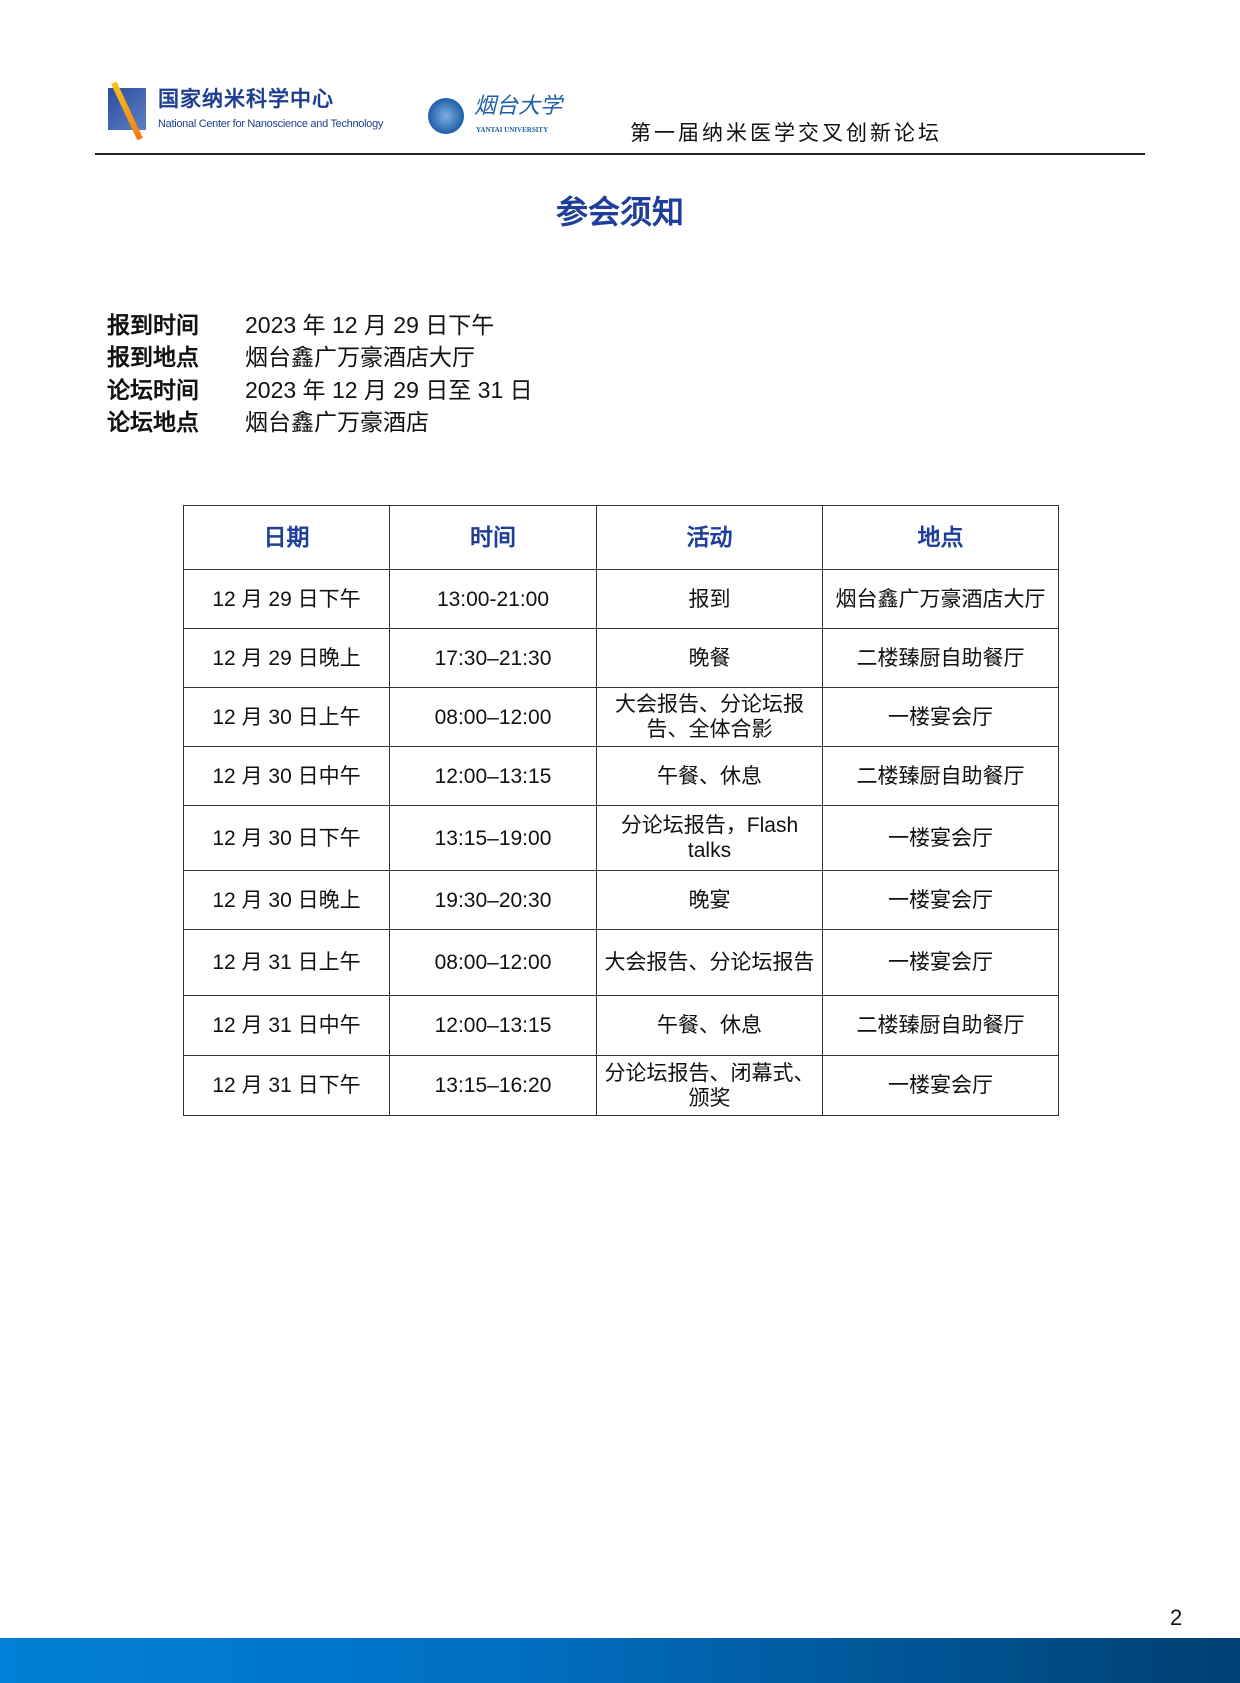 This screenshot has height=1683, width=1240. What do you see at coordinates (446, 116) in the screenshot?
I see `ytu-seal-icon` at bounding box center [446, 116].